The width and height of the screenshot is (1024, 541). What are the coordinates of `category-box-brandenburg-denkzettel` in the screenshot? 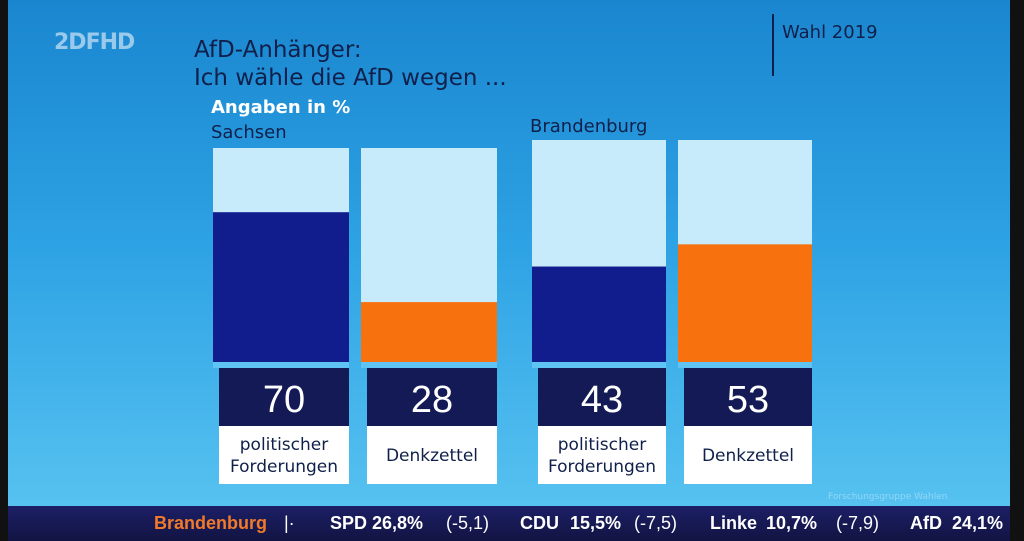 It's located at (748, 455).